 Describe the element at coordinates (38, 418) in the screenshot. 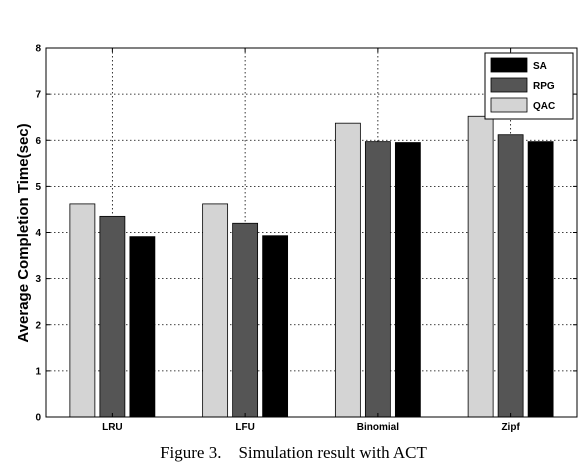

I see `y-tick-label: 0` at that location.